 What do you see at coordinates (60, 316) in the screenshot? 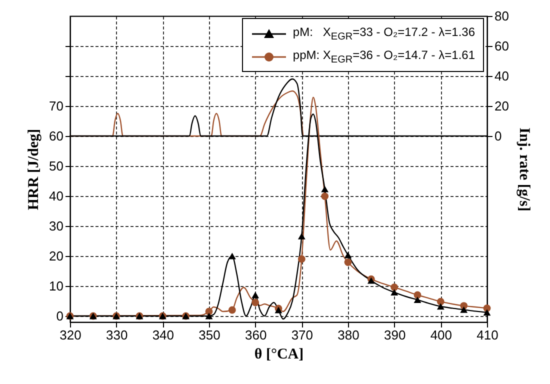
I see `y-tick-label: 0` at bounding box center [60, 316].